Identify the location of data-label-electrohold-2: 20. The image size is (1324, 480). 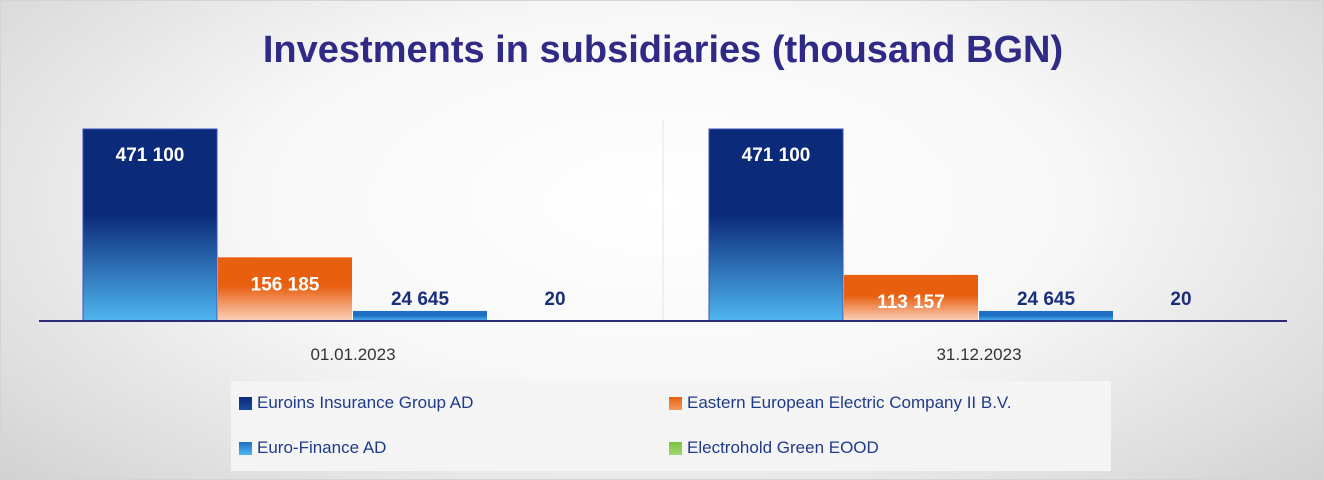
(1180, 299).